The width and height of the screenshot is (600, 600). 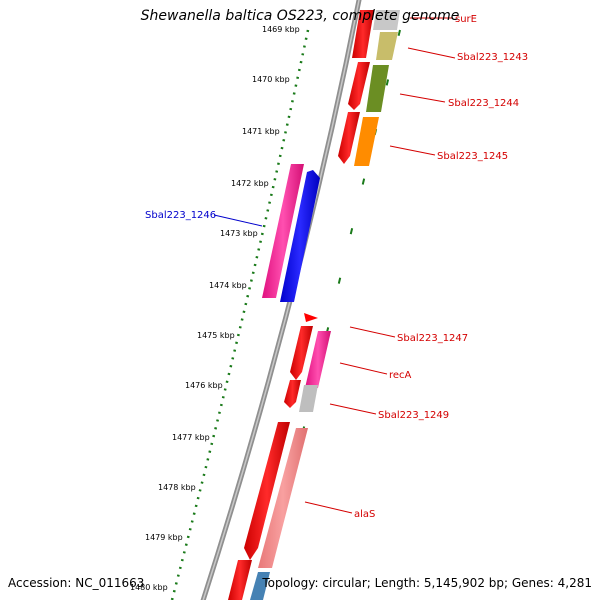 I want to click on kbp-label: 1478 kbp, so click(x=177, y=487).